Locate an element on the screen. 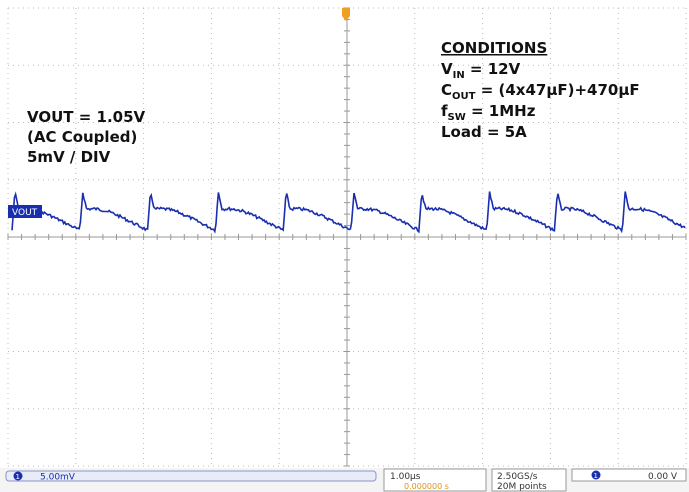  delay: 0.000000 s is located at coordinates (426, 486).